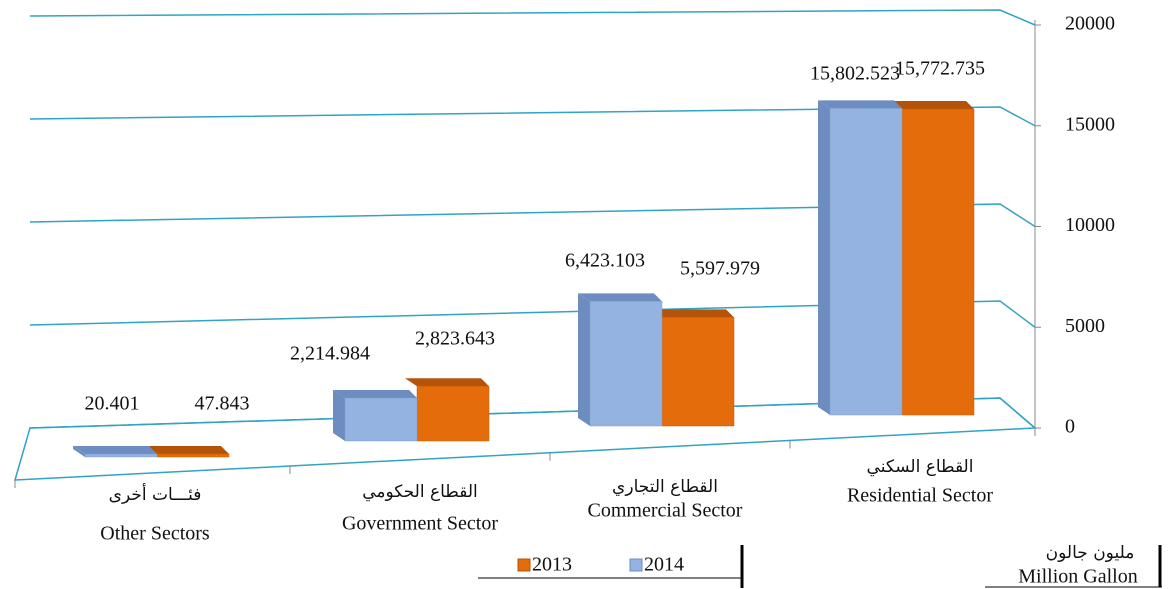 Image resolution: width=1170 pixels, height=589 pixels. Describe the element at coordinates (552, 565) in the screenshot. I see `legend-label: 2013` at that location.